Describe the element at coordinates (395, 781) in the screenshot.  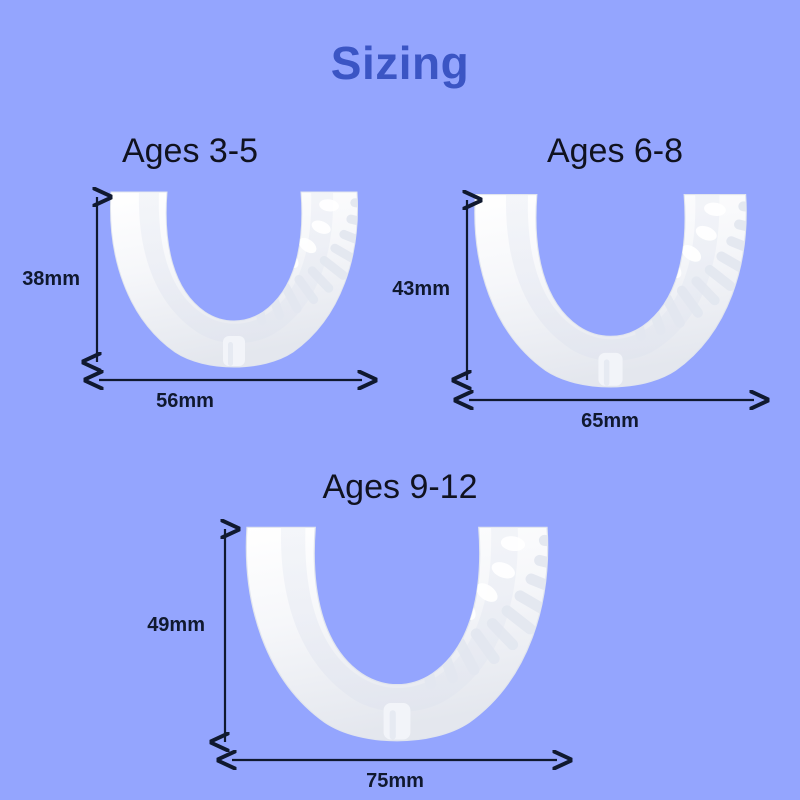
I see `width-value-ages-9-12: 75mm` at that location.